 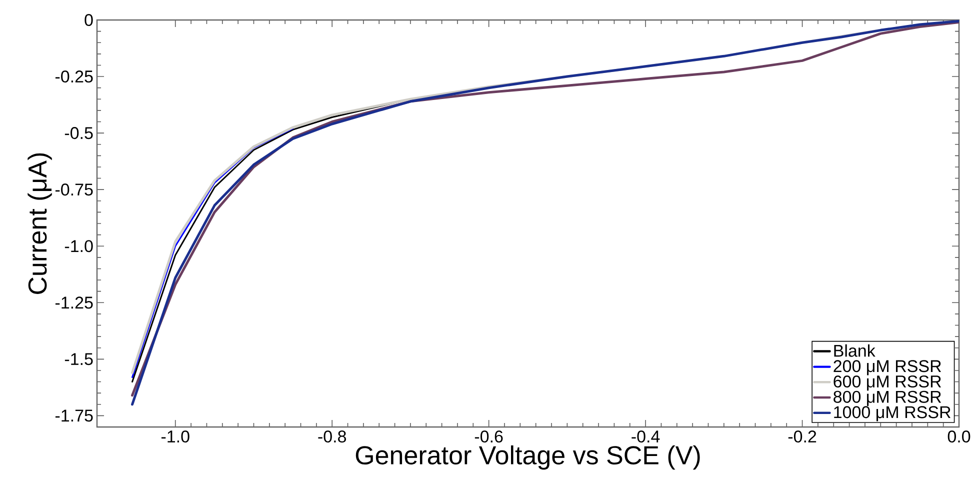 What do you see at coordinates (74, 190) in the screenshot?
I see `y-tick-label: -0.75` at bounding box center [74, 190].